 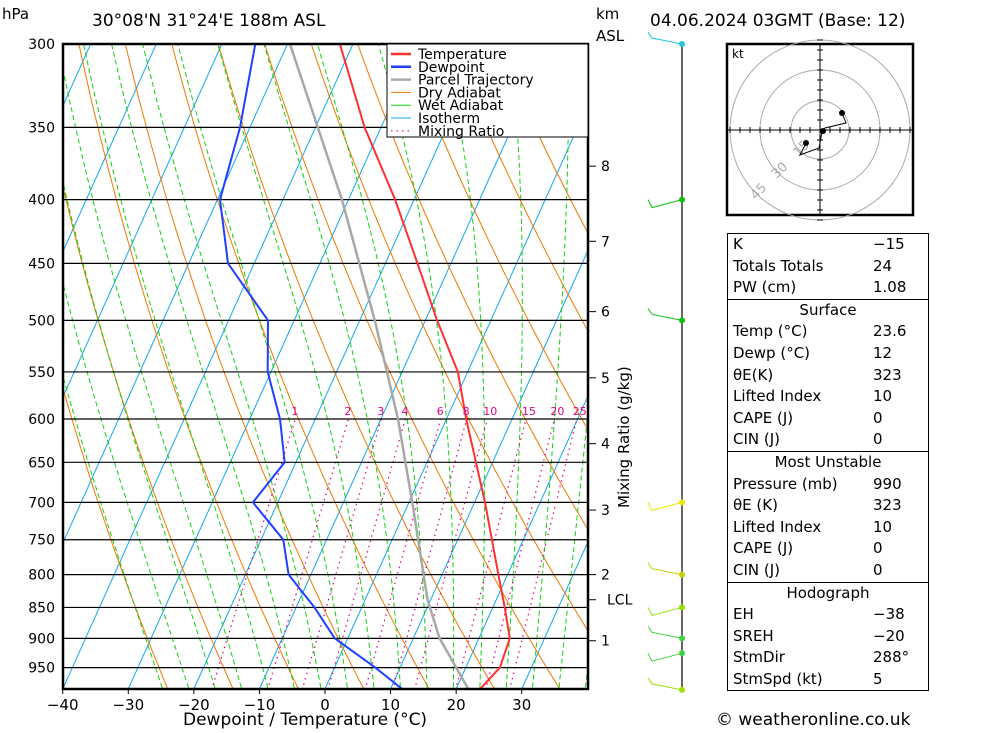 What do you see at coordinates (828, 440) in the screenshot?
I see `stat-row: CIN (J) 0` at bounding box center [828, 440].